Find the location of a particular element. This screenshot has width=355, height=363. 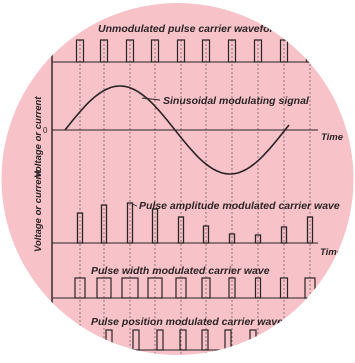

ylabel-upper: Voltage or current is located at coordinates (38, 137).